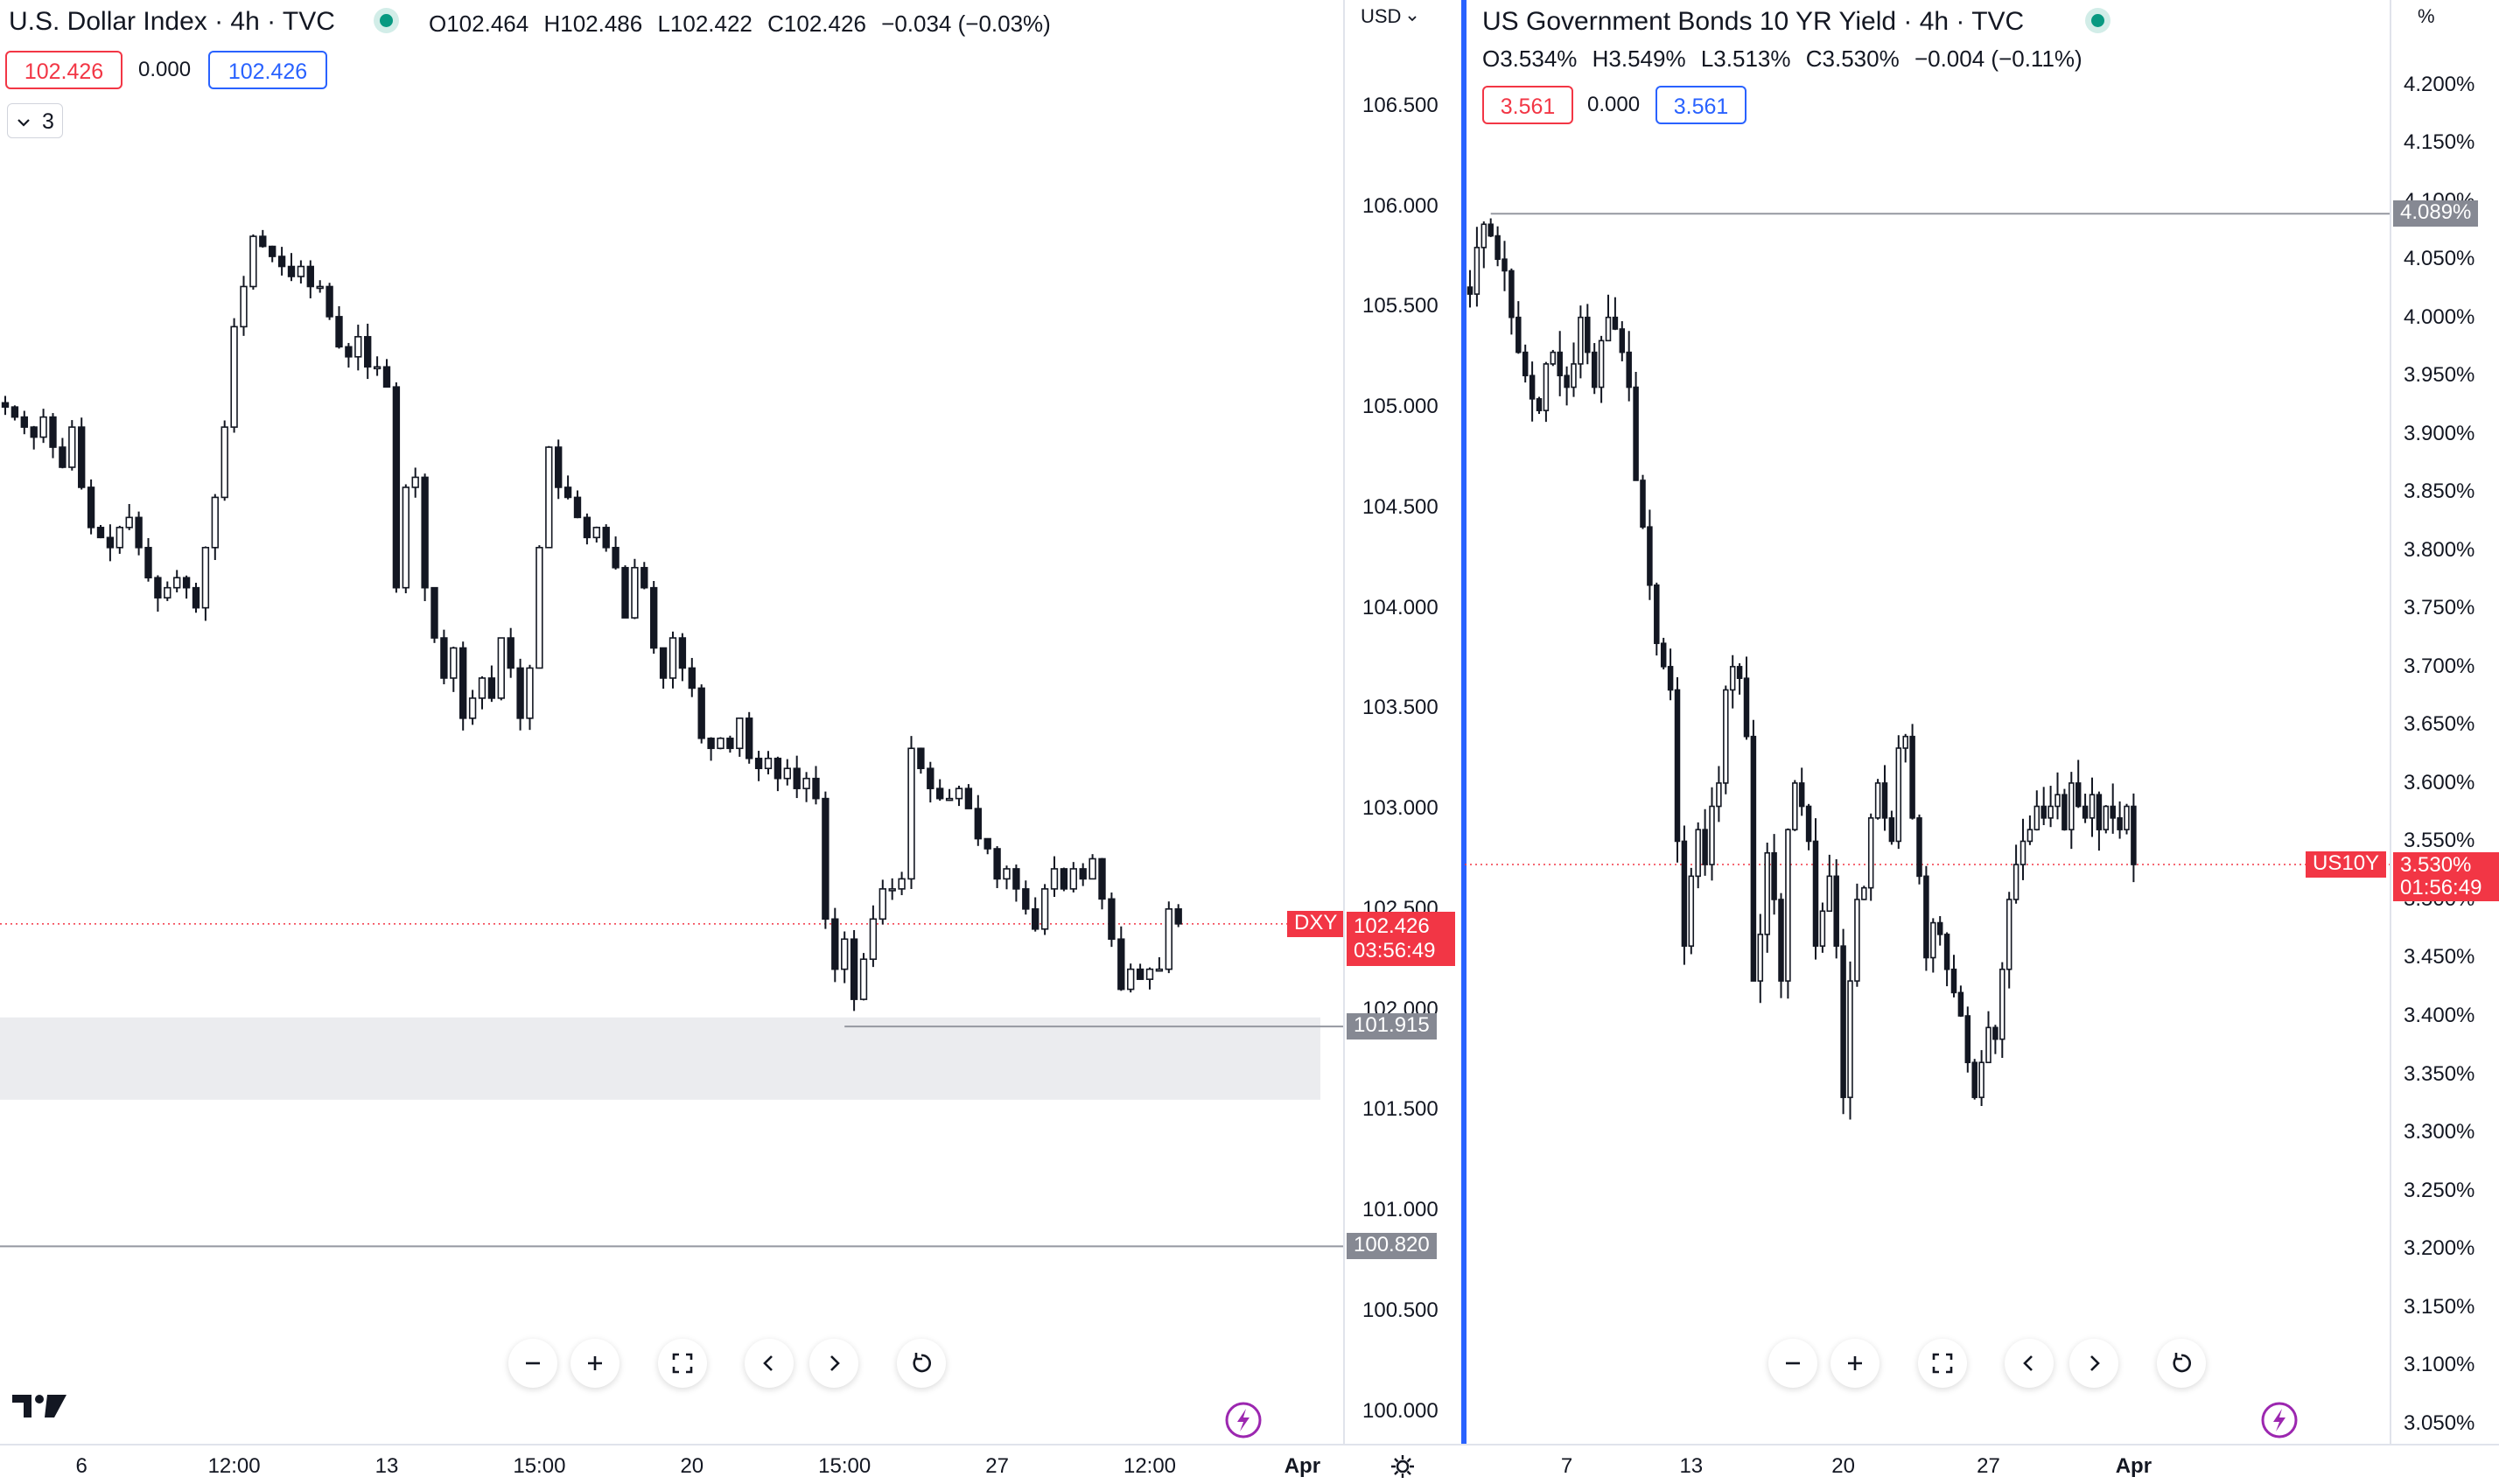 Image resolution: width=2499 pixels, height=1484 pixels. What do you see at coordinates (2346, 864) in the screenshot?
I see `us10y-symbol-tag: US10Y` at bounding box center [2346, 864].